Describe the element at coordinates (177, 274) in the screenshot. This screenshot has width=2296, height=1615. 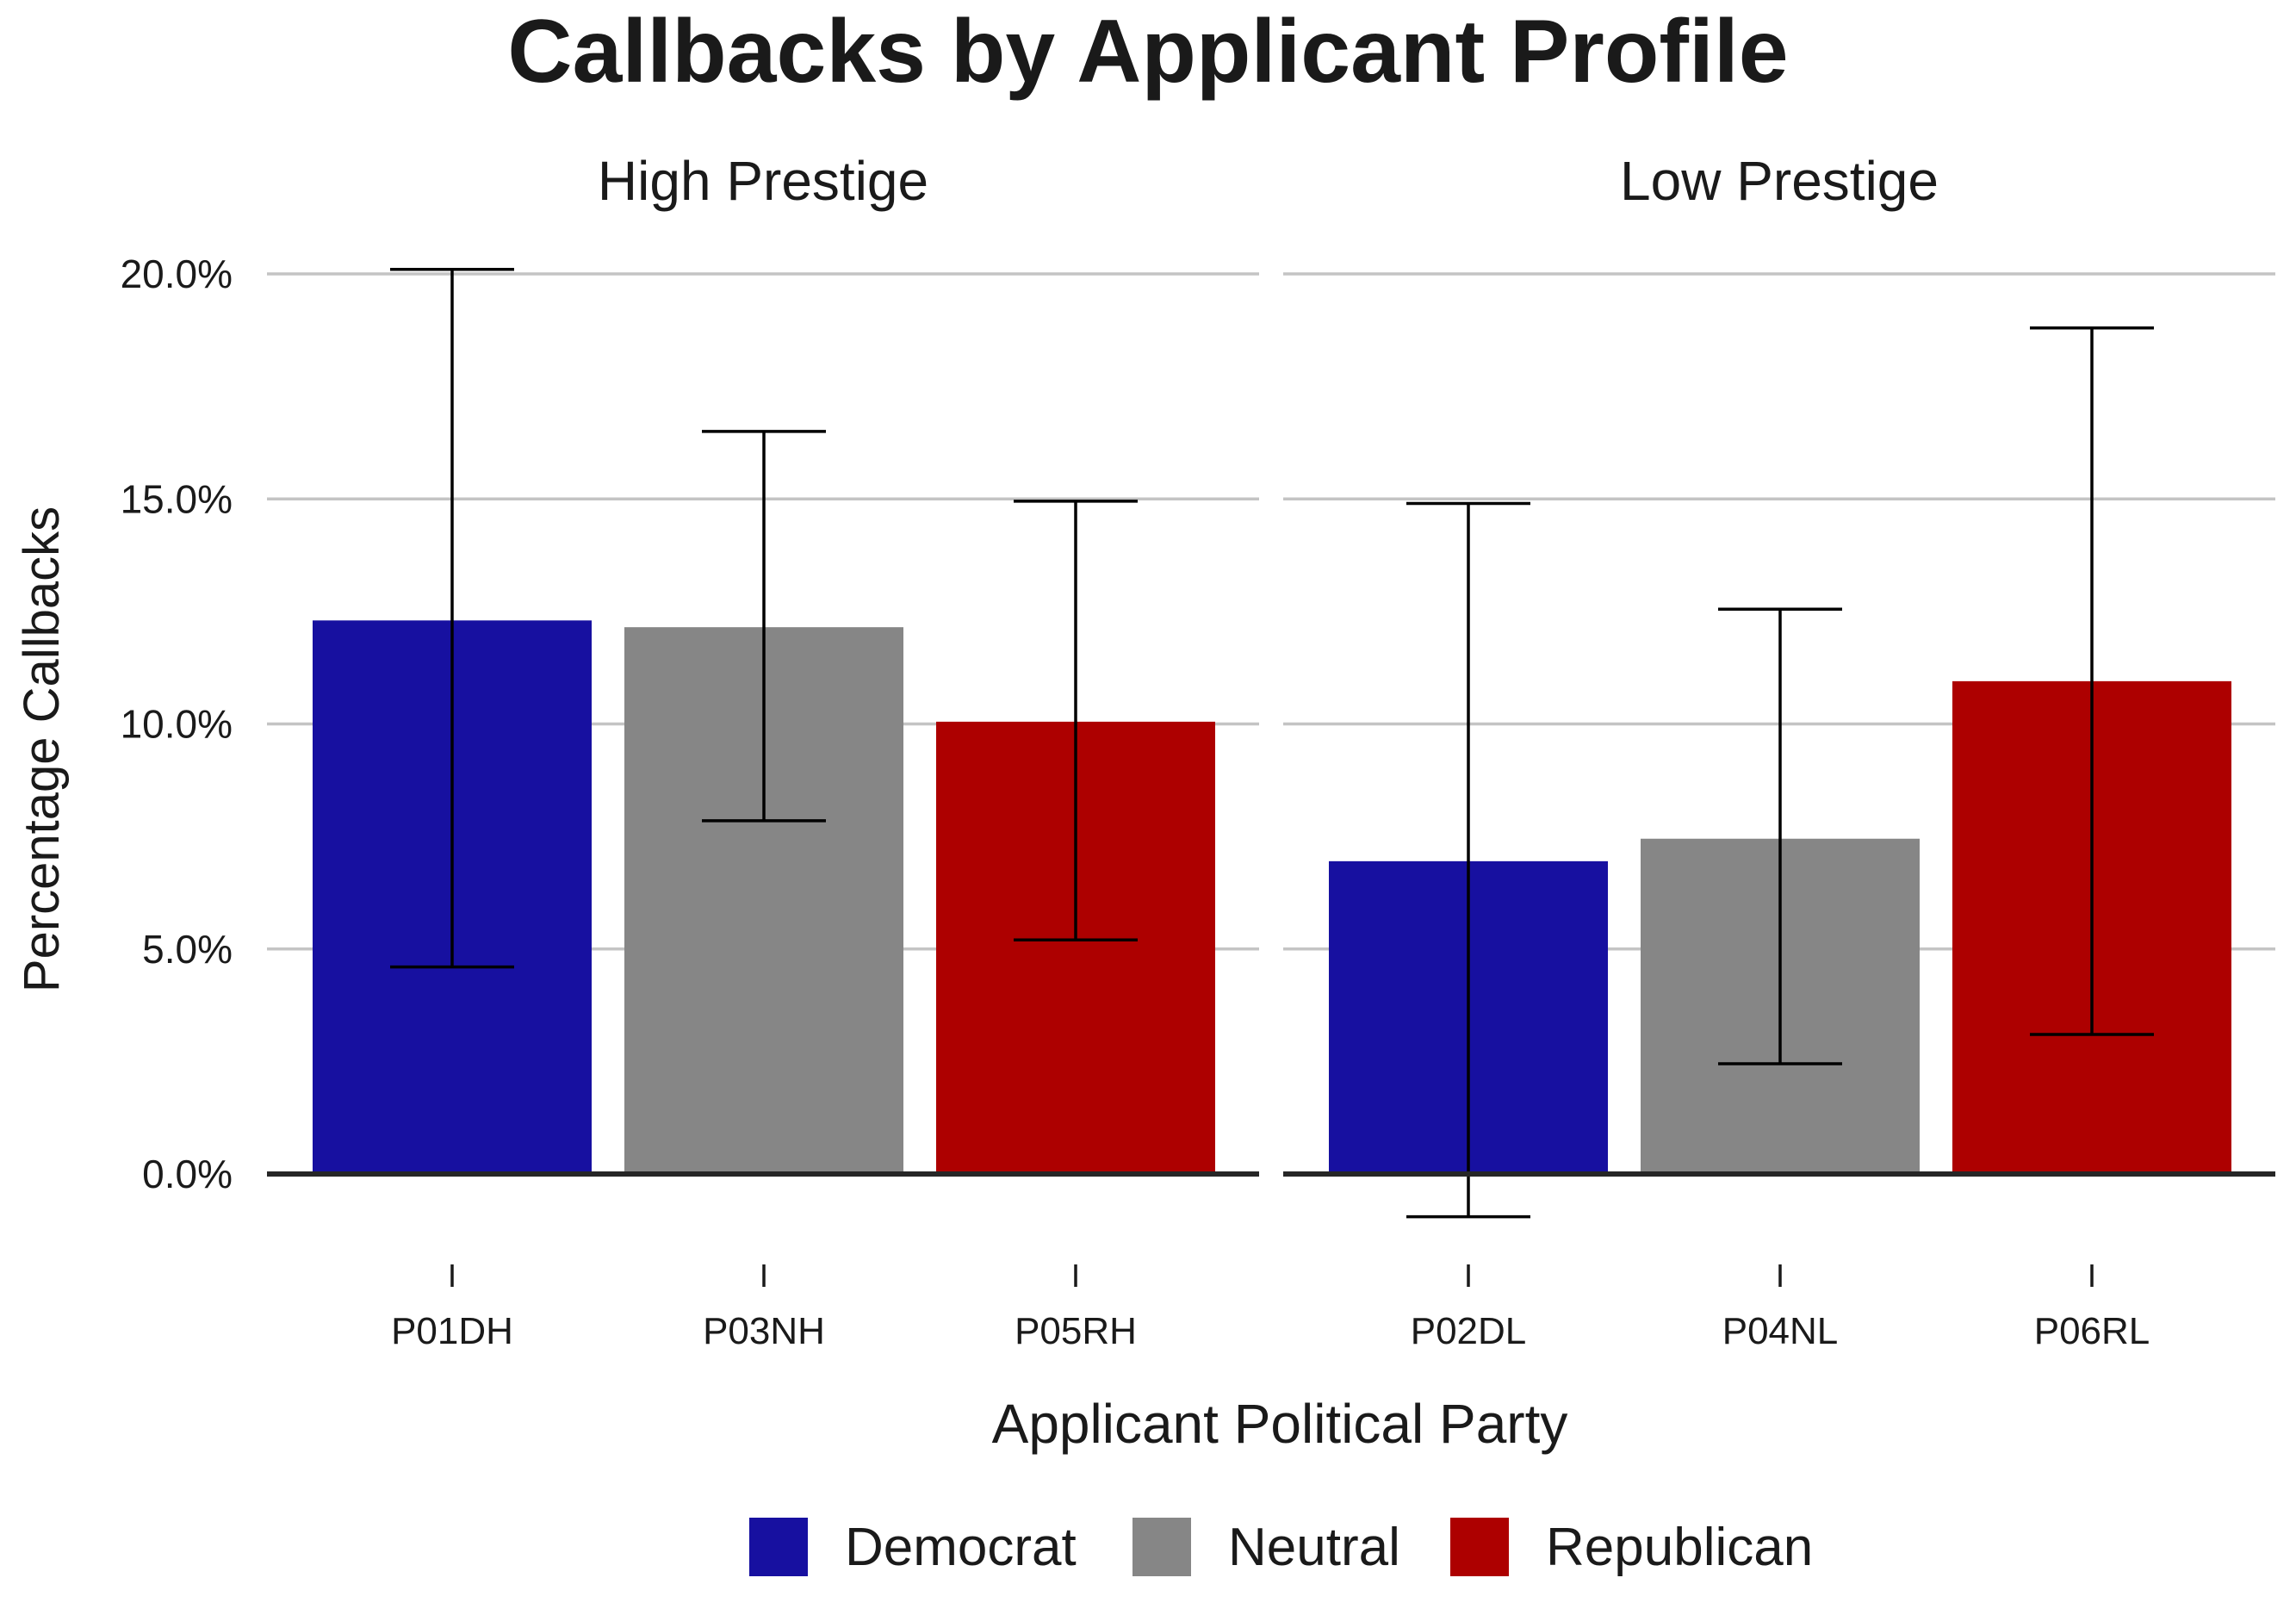
I see `y-tick-label: 20.0%` at that location.